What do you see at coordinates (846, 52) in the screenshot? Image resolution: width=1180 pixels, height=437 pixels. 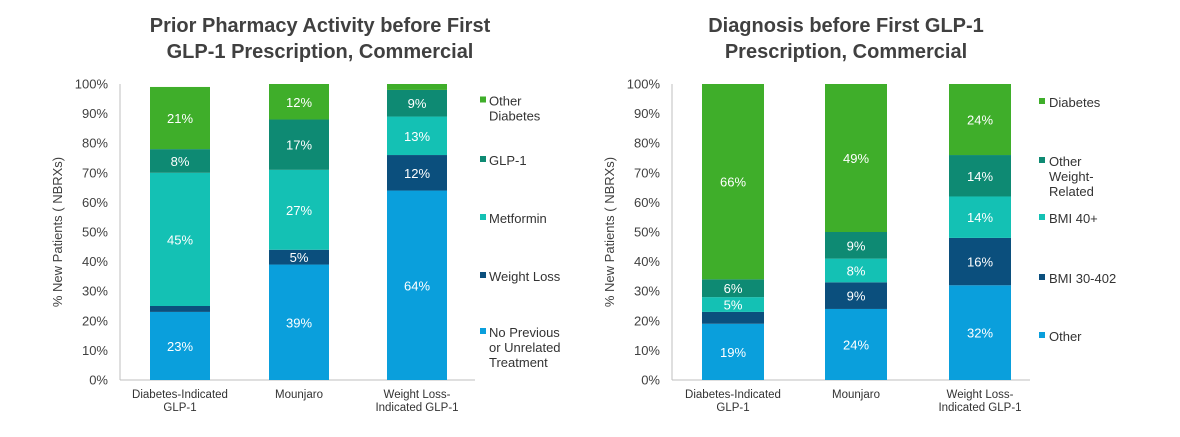 I see `chart-title-line: Prescription, Commercial` at bounding box center [846, 52].